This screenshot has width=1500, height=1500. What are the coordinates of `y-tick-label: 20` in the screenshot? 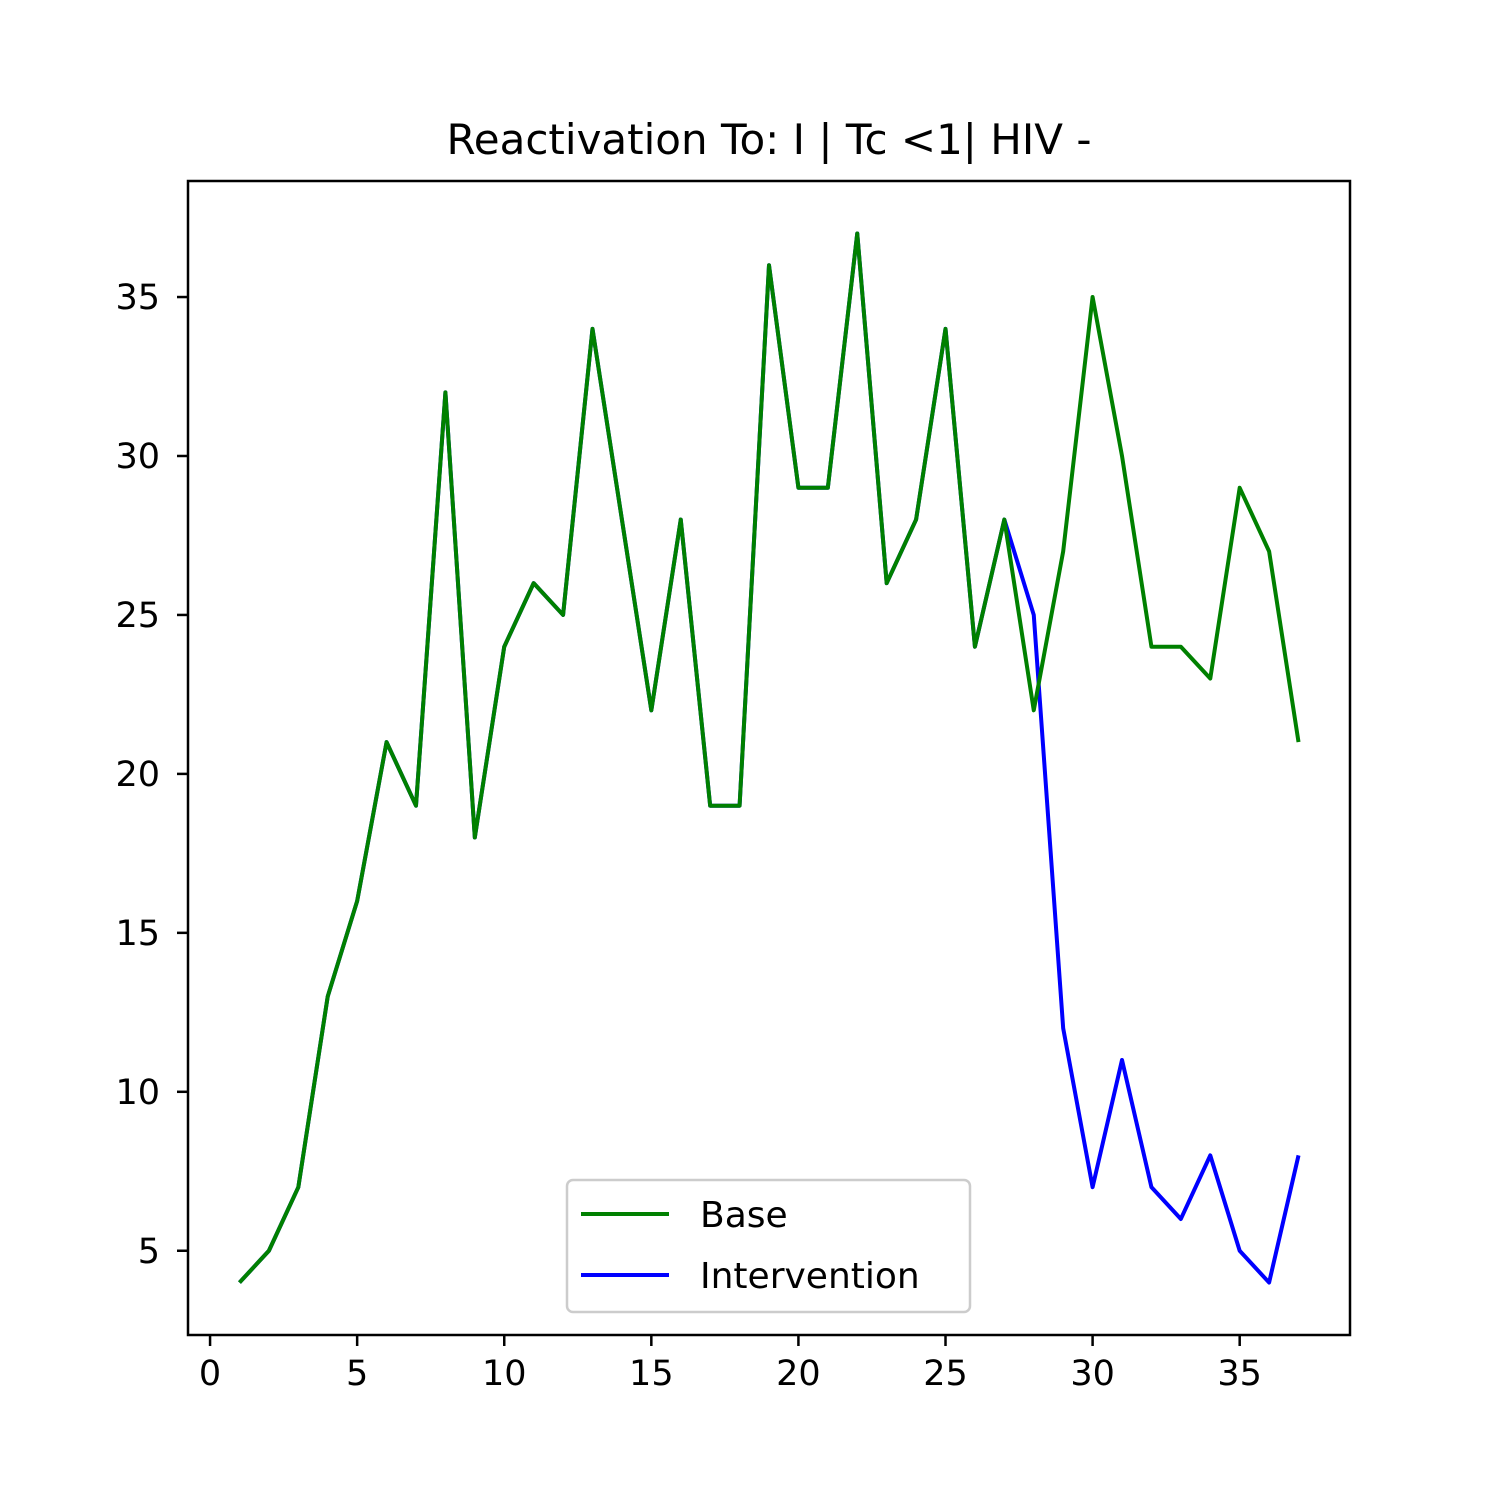 It's located at (137, 775).